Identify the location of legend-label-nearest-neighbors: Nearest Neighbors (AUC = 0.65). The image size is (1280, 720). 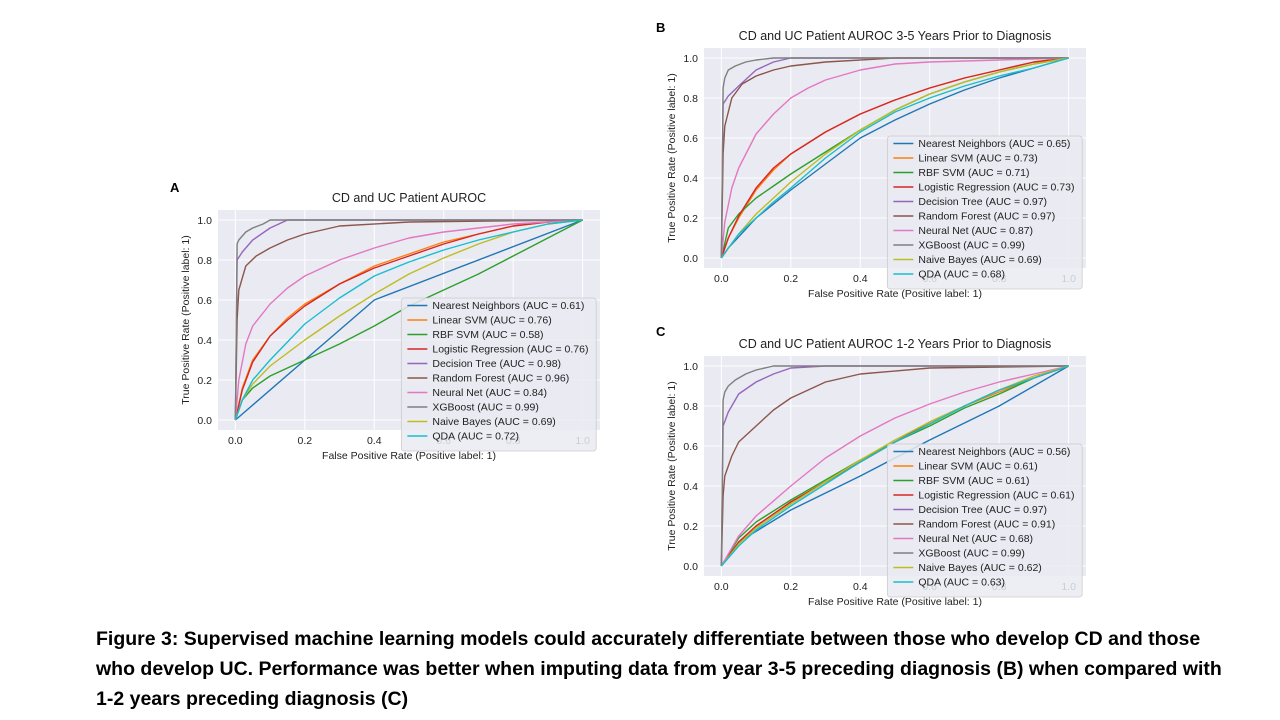
(994, 144).